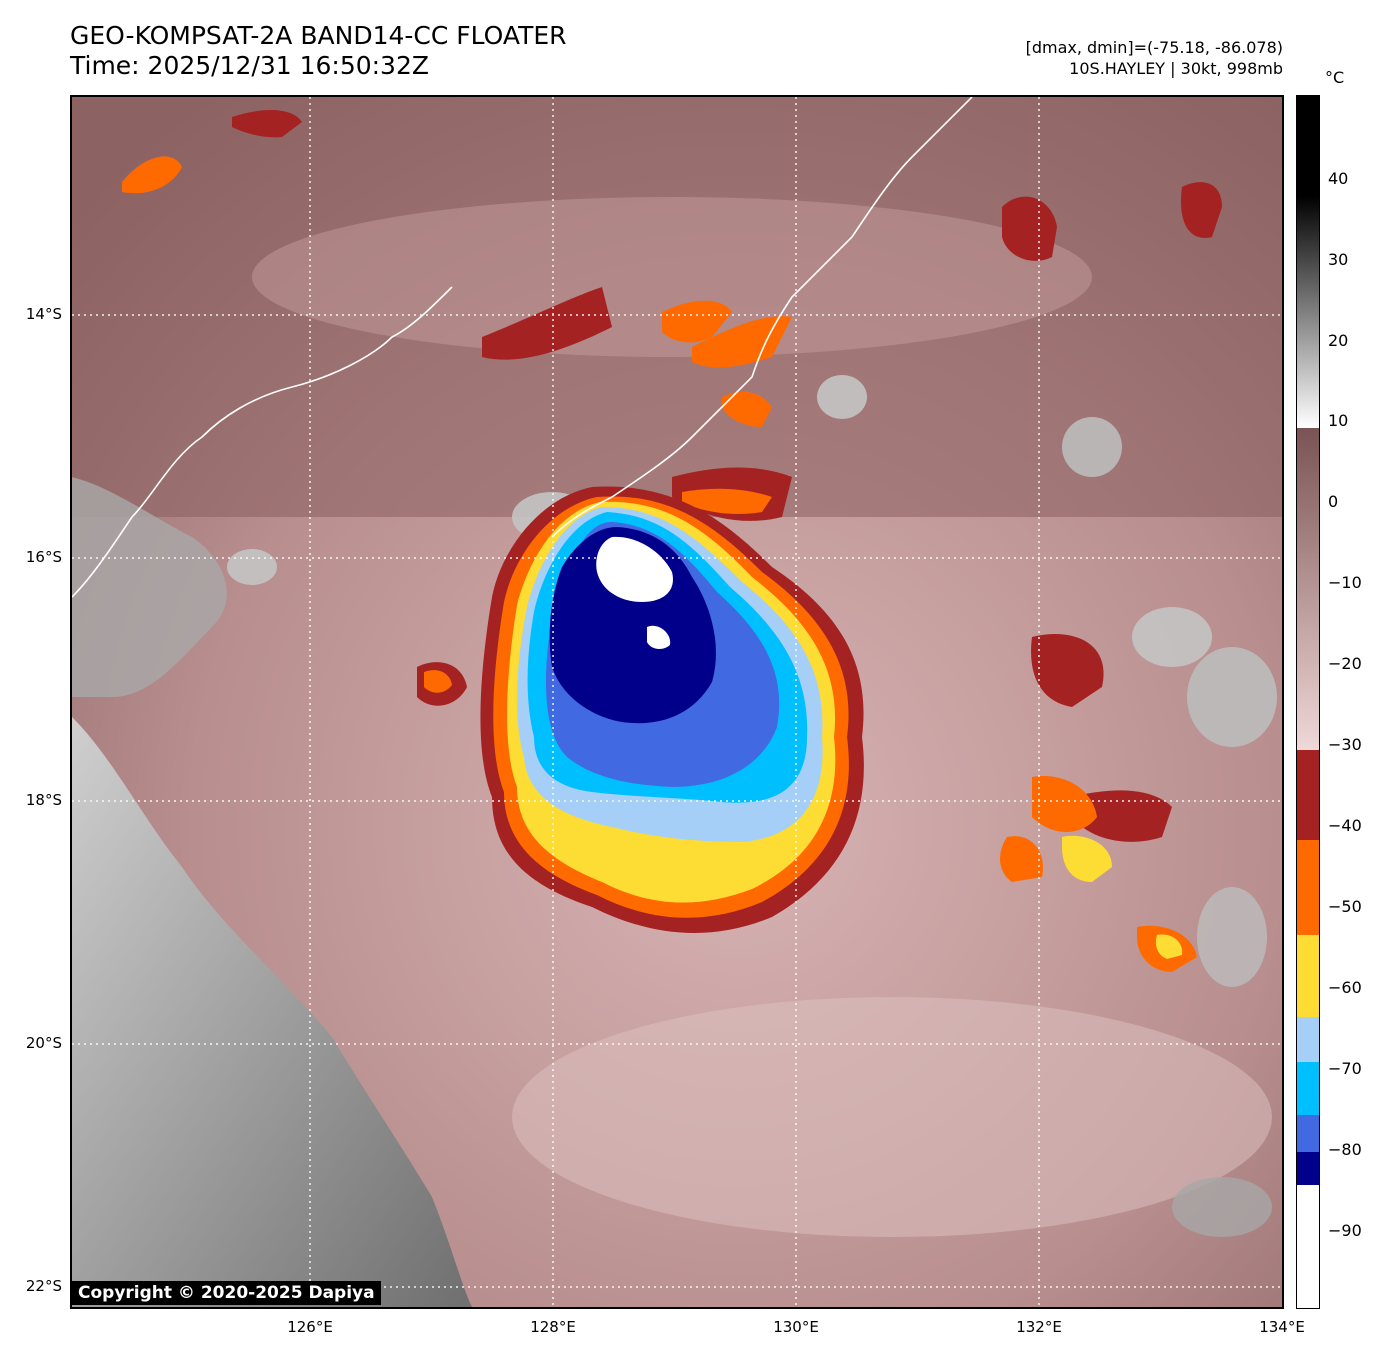  Describe the element at coordinates (1282, 1327) in the screenshot. I see `lon-label: 134°E` at that location.